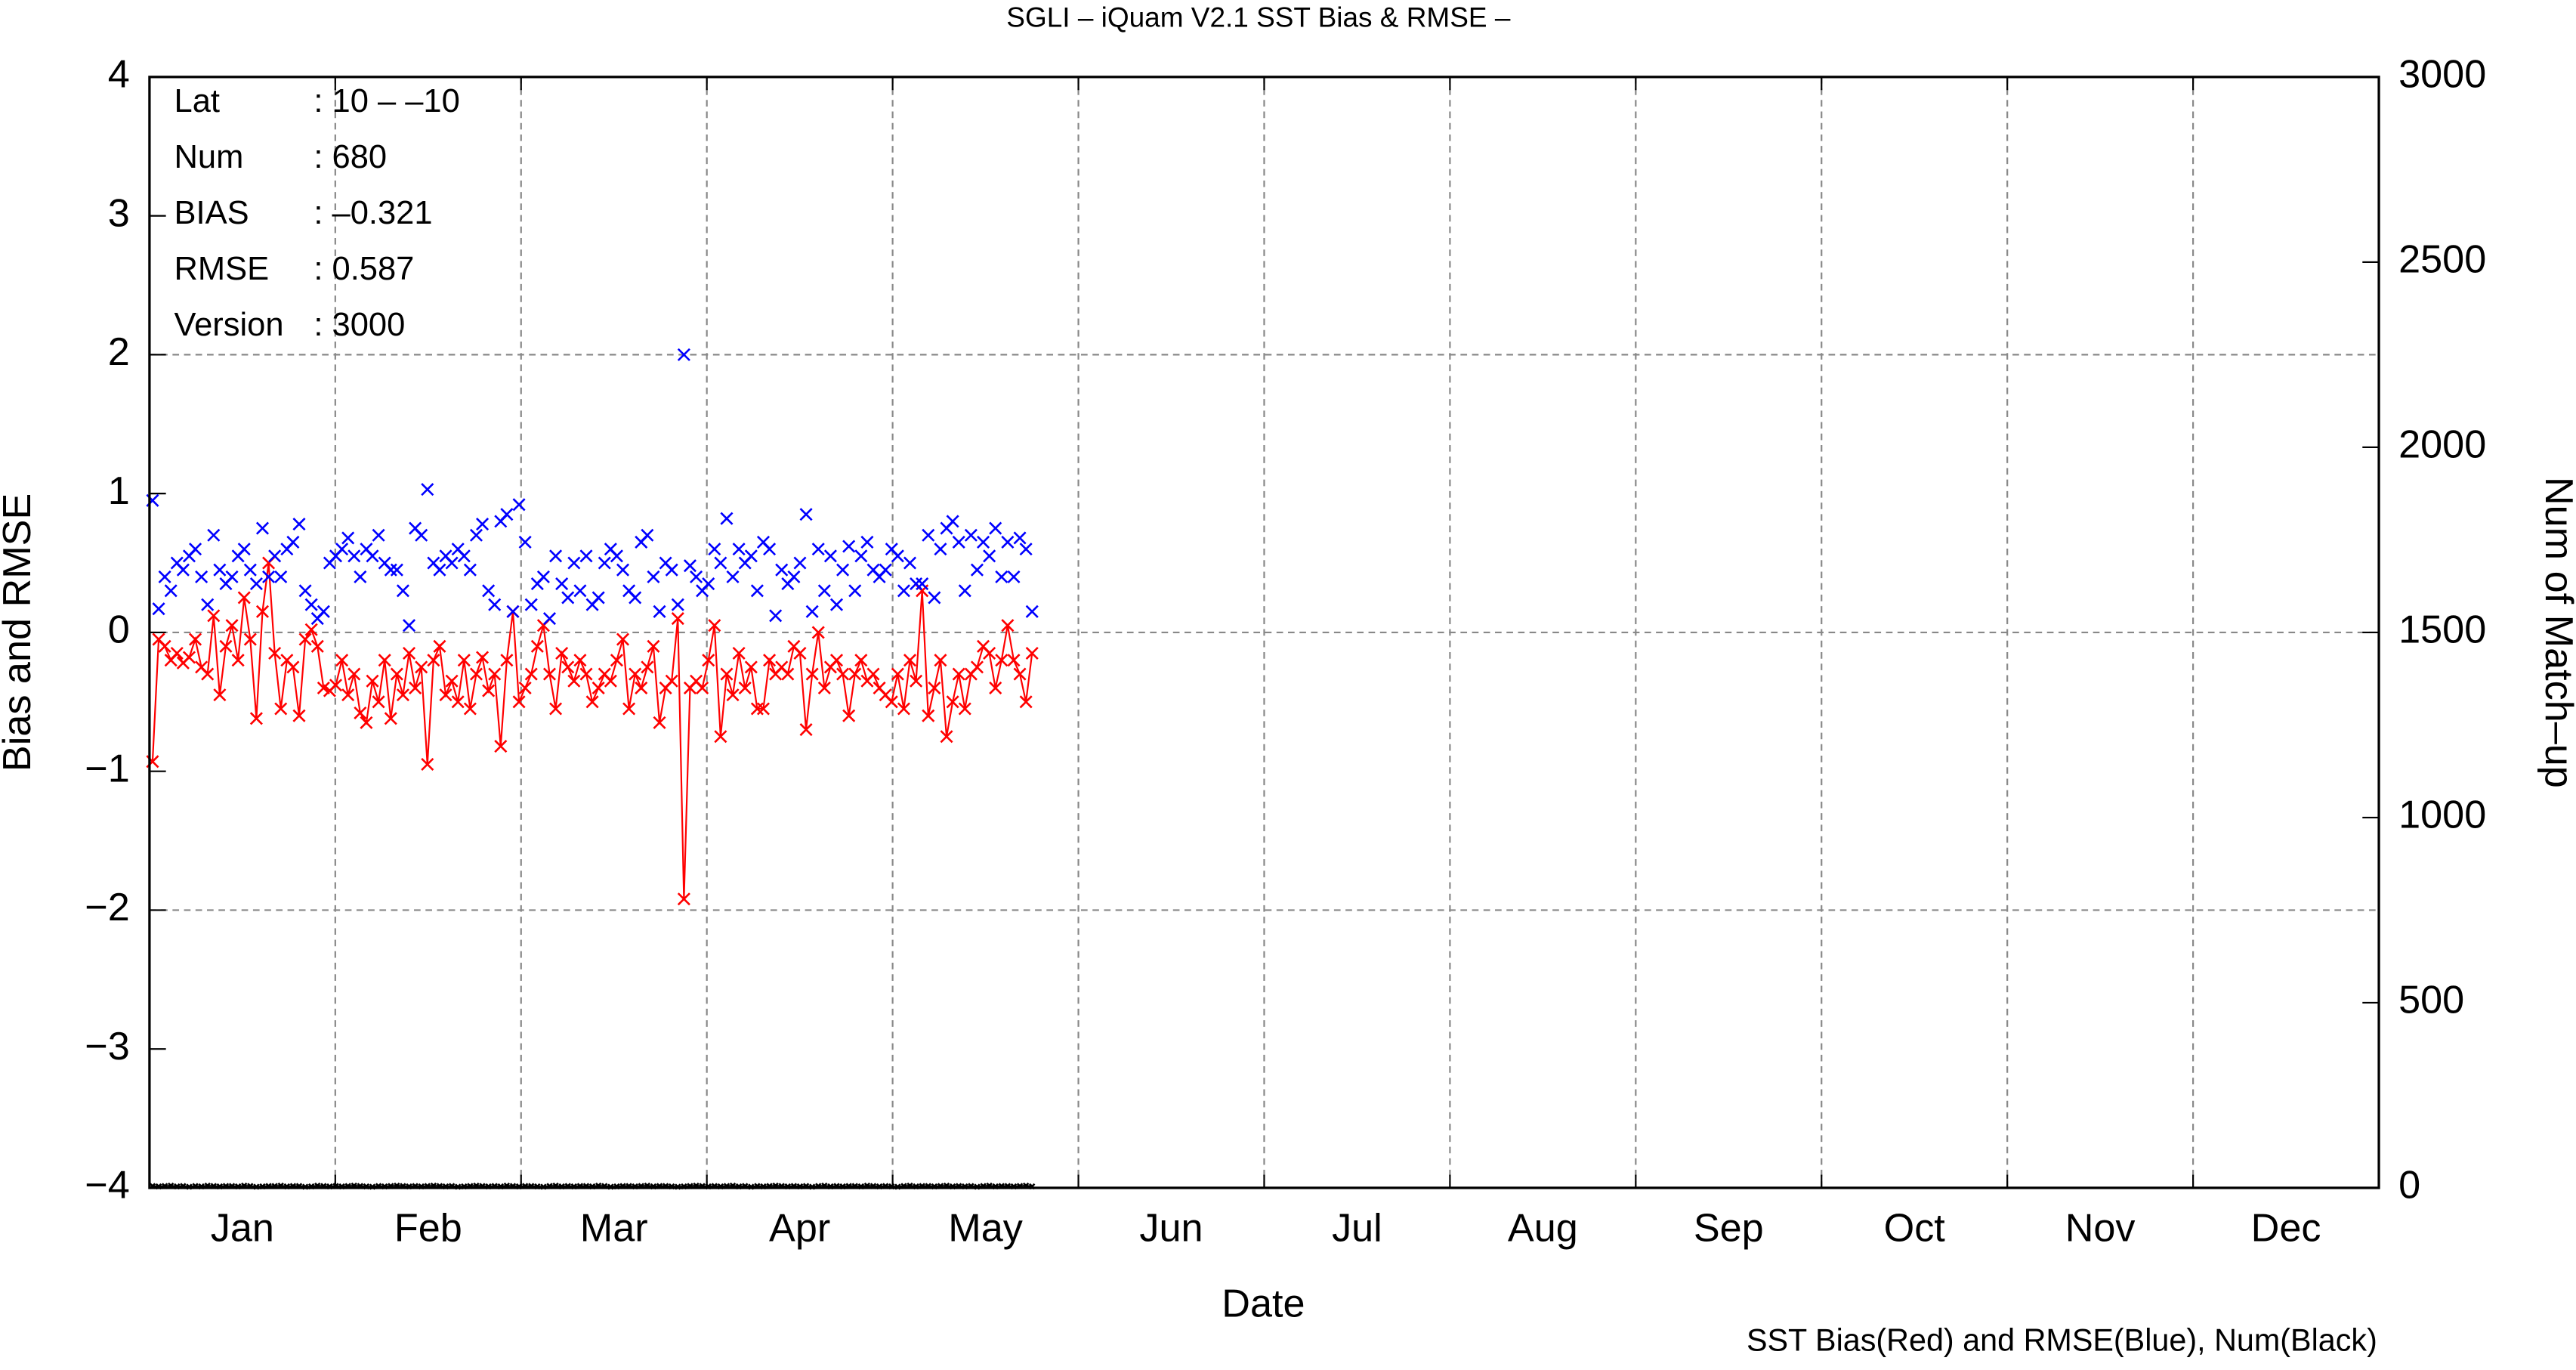  Describe the element at coordinates (107, 1186) in the screenshot. I see `y-tick-label: −4` at that location.